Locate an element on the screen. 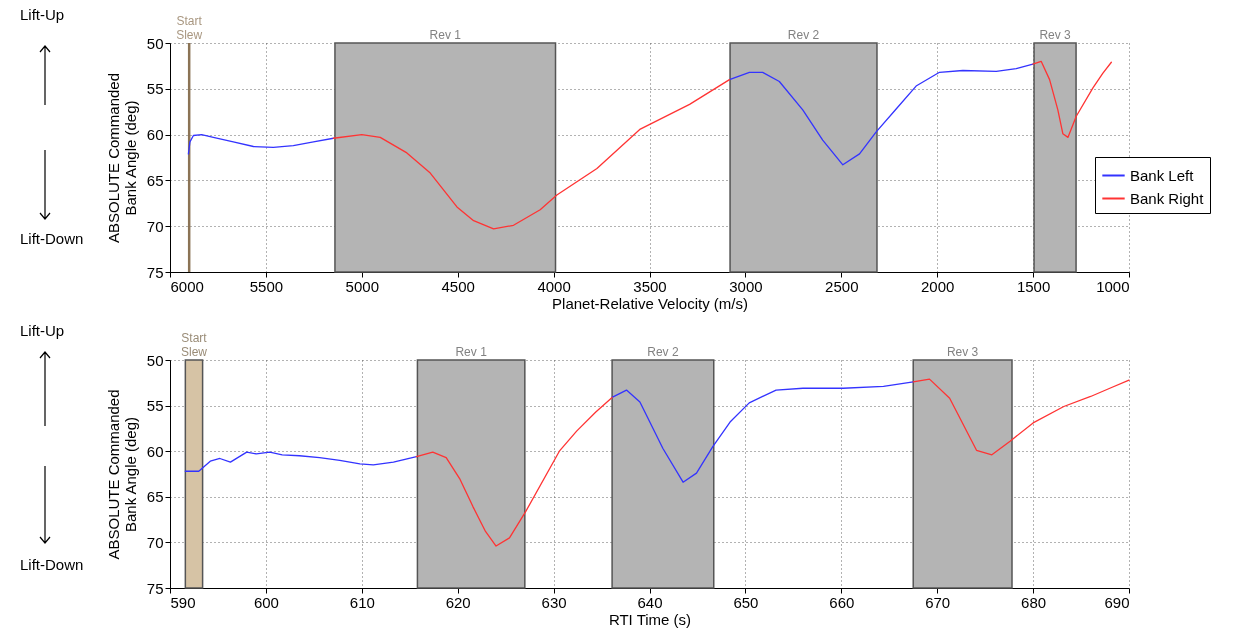 The height and width of the screenshot is (632, 1239). x-tick-label: 2500 is located at coordinates (842, 286).